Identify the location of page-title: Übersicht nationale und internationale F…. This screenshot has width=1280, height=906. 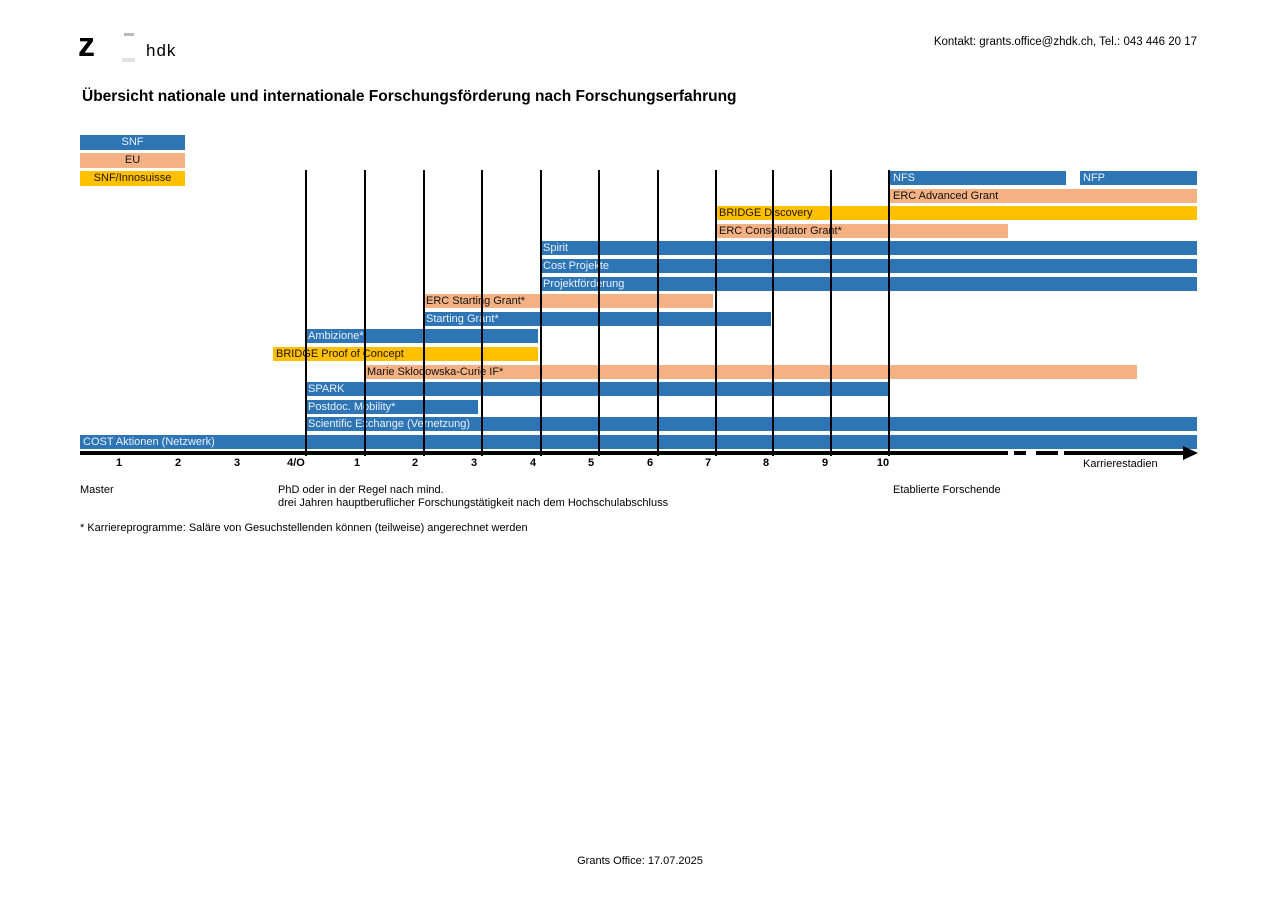
(409, 96).